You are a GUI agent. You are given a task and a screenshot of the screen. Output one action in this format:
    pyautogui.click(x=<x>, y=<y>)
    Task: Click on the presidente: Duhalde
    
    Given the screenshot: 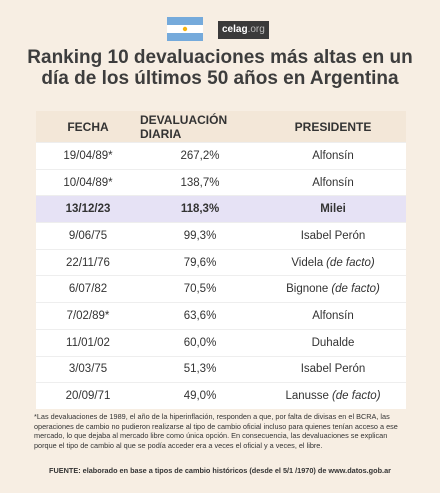 What is the action you would take?
    pyautogui.click(x=333, y=342)
    